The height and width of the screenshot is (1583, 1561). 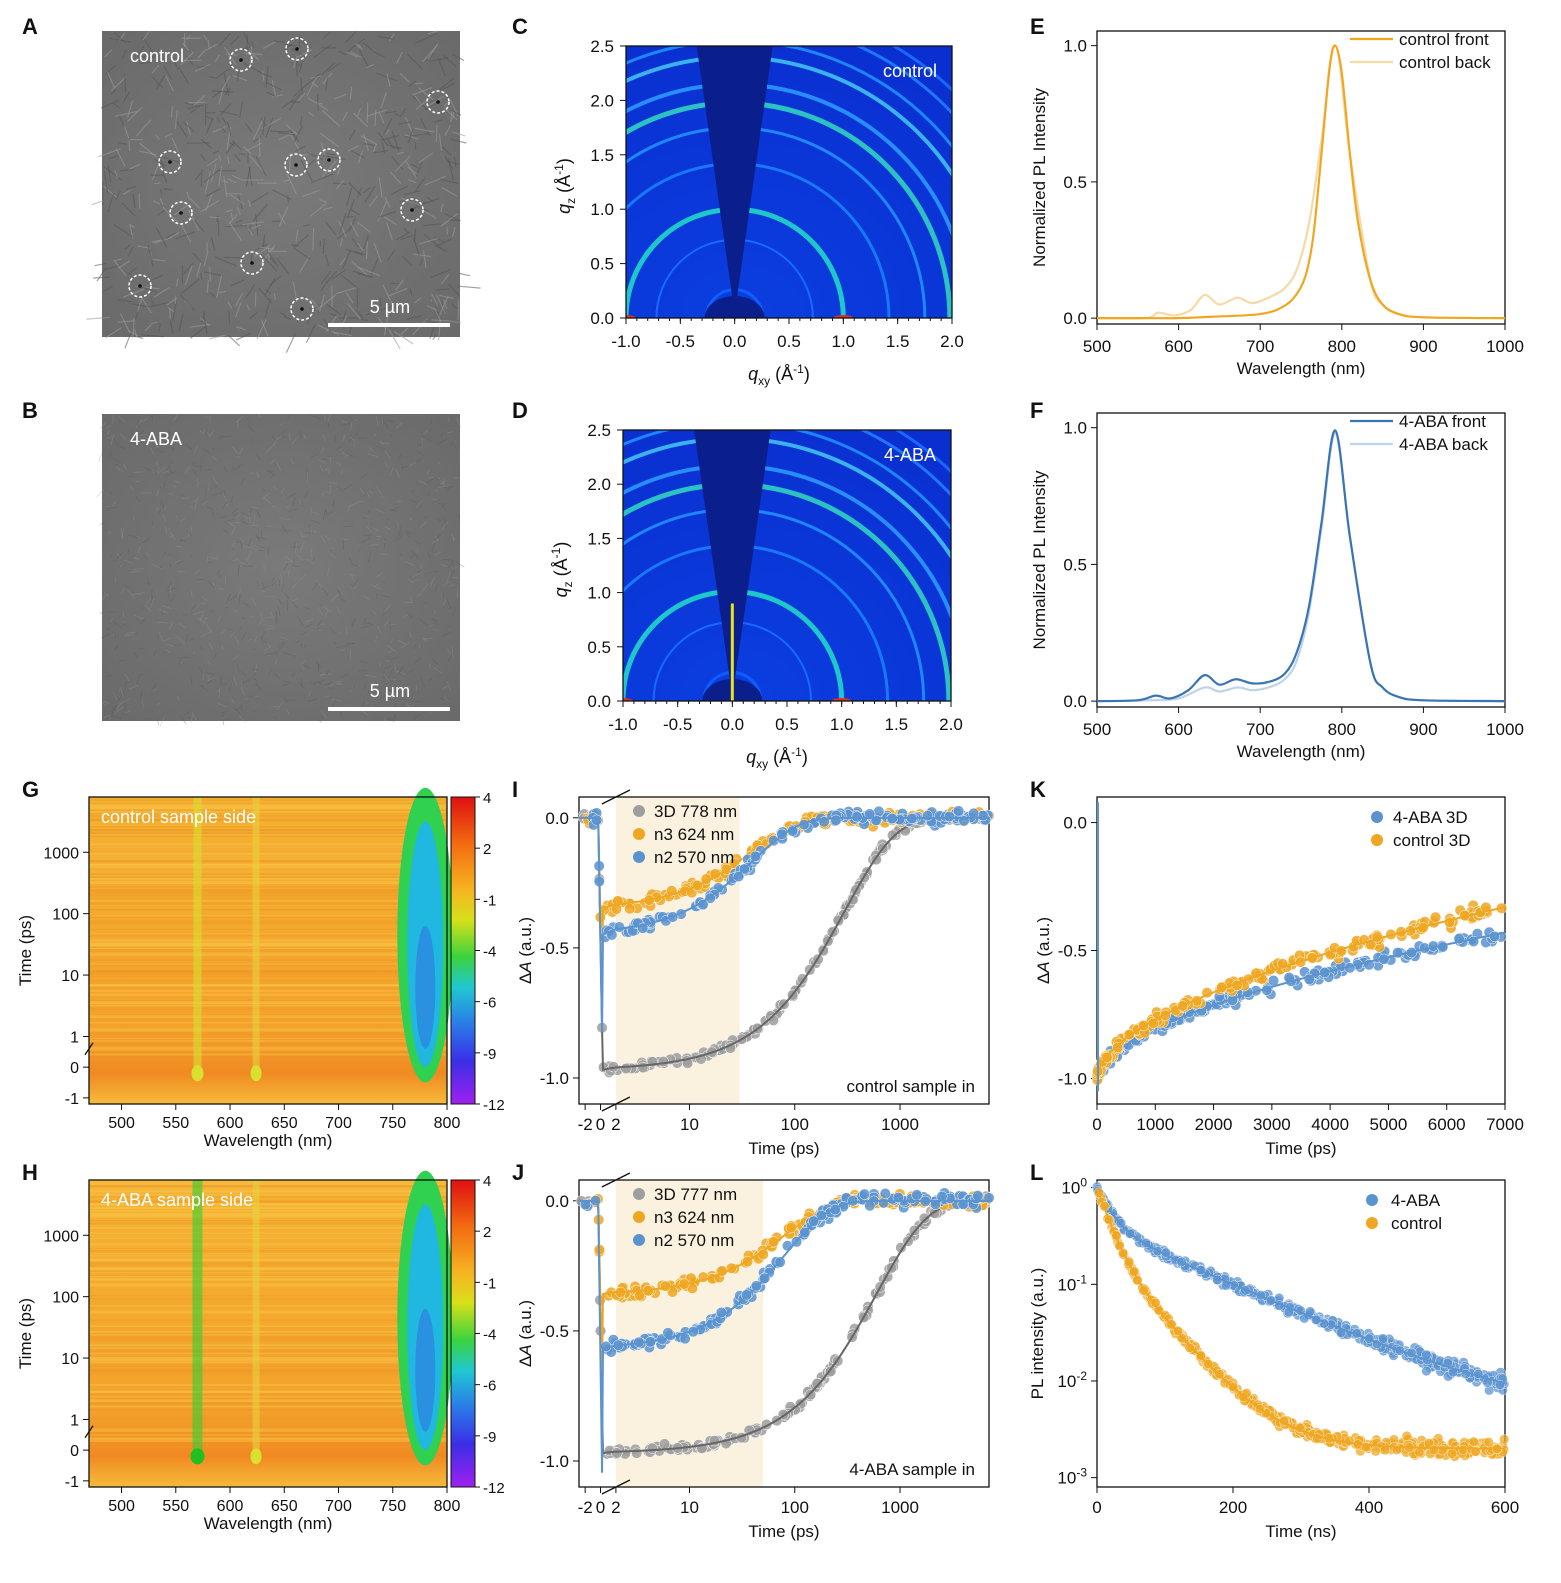 I want to click on scale-bar, so click(x=389, y=709).